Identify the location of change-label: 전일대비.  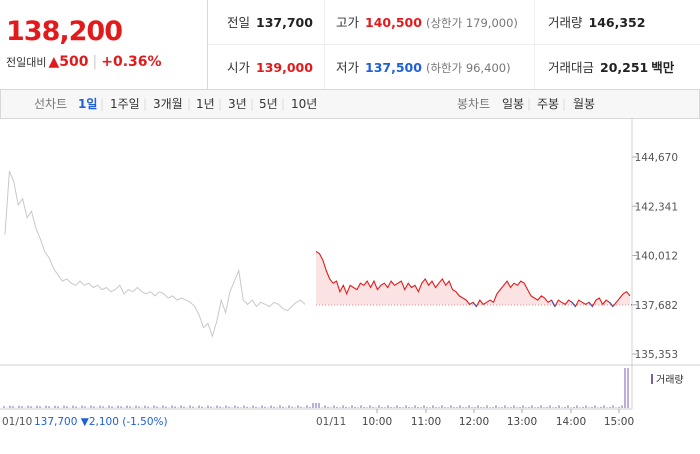
(26, 62).